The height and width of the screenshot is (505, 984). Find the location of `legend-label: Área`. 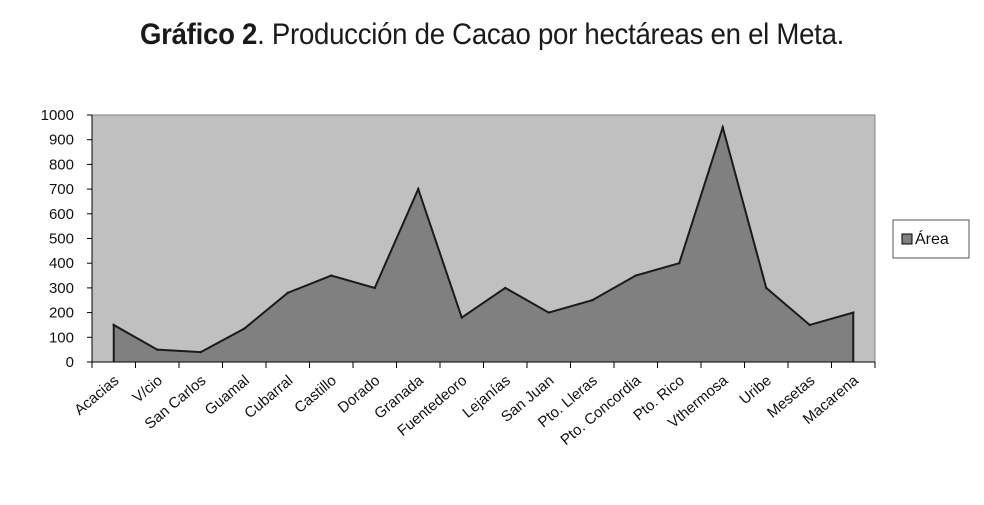

legend-label: Área is located at coordinates (932, 238).